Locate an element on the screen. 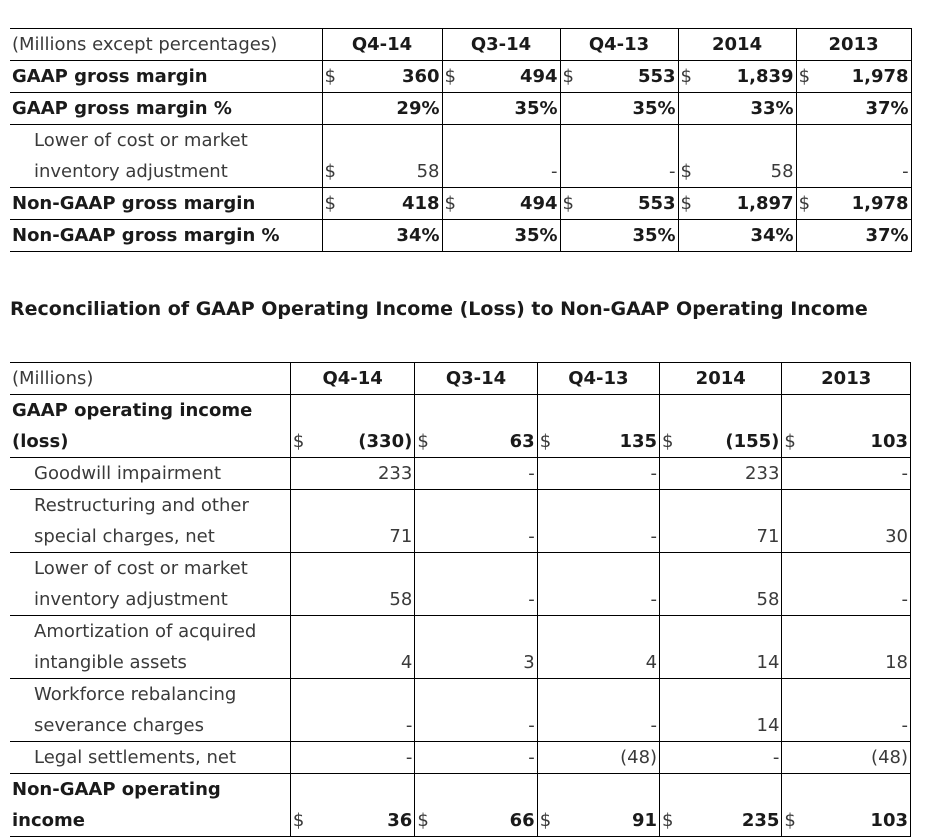 The image size is (935, 837). table-row: Restructuring and other is located at coordinates (461, 505).